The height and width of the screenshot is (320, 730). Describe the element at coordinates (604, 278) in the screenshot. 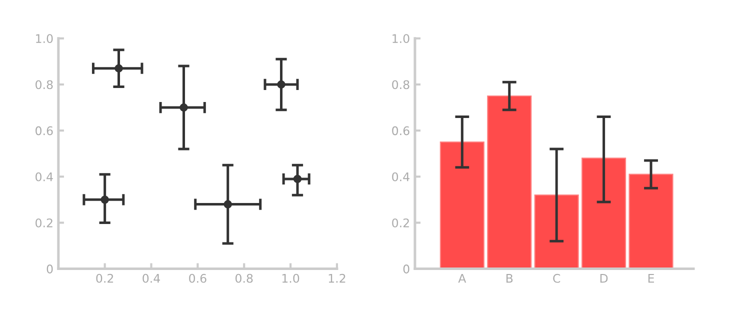

I see `x-tick-label: D` at that location.